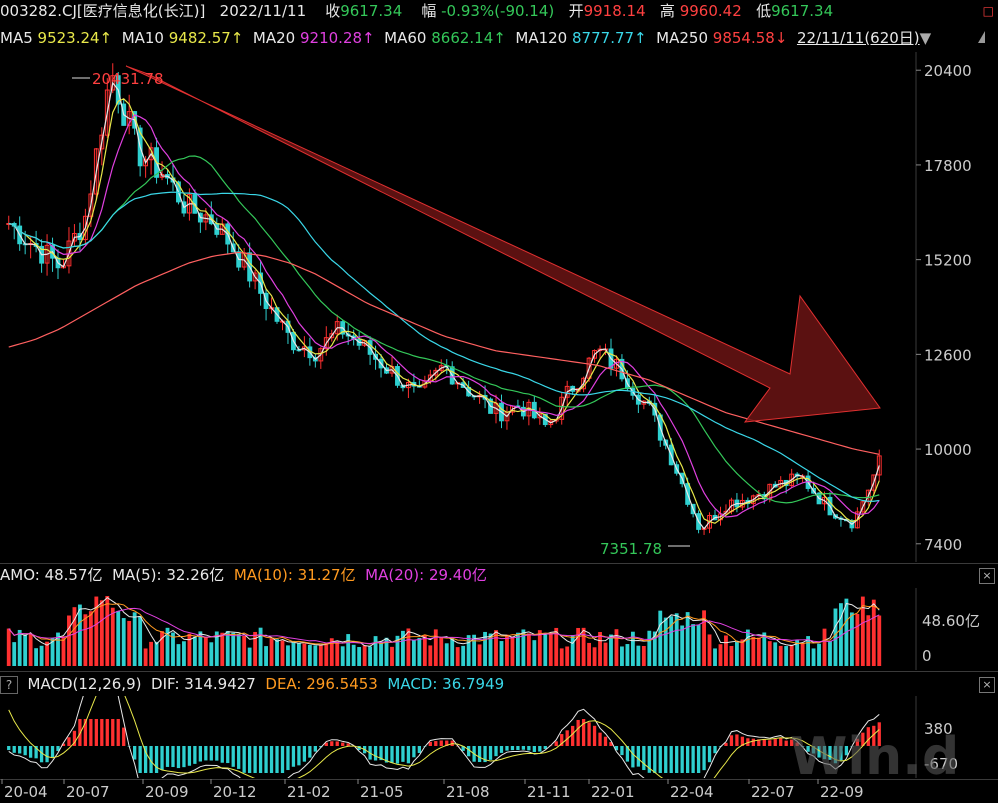 Image resolution: width=998 pixels, height=803 pixels. I want to click on amo-value: AMO: 48.57亿, so click(51, 575).